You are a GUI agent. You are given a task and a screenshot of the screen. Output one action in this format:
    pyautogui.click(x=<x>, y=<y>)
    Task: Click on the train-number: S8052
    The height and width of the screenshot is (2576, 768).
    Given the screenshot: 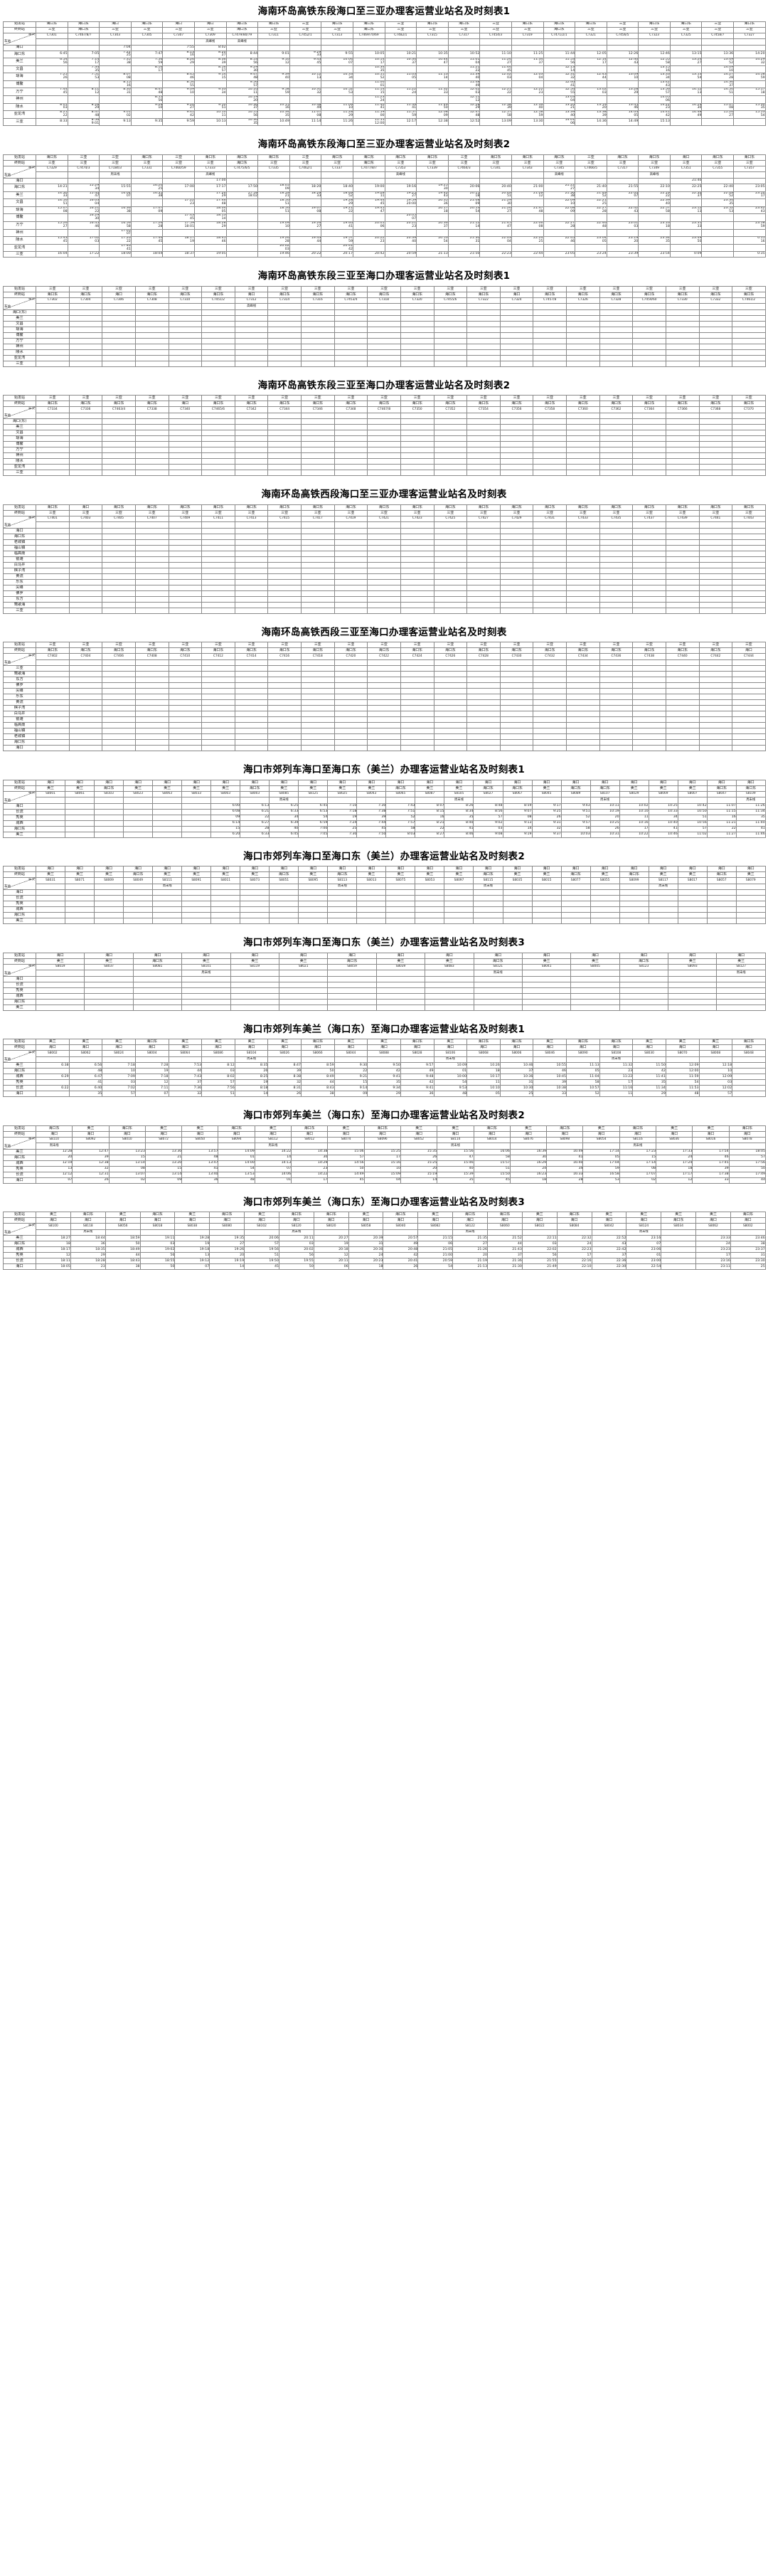 What is the action you would take?
    pyautogui.click(x=419, y=1140)
    